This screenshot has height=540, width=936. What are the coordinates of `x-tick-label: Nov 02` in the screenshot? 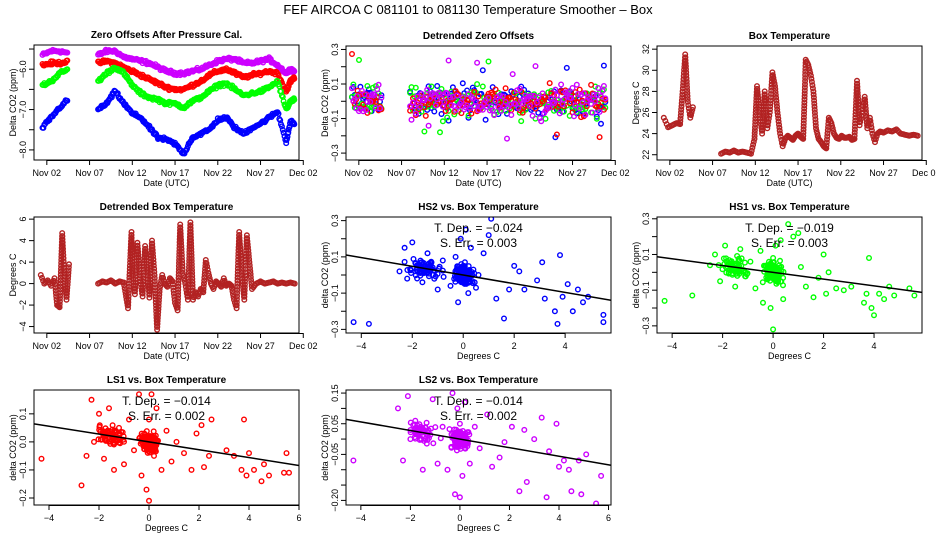 It's located at (47, 173).